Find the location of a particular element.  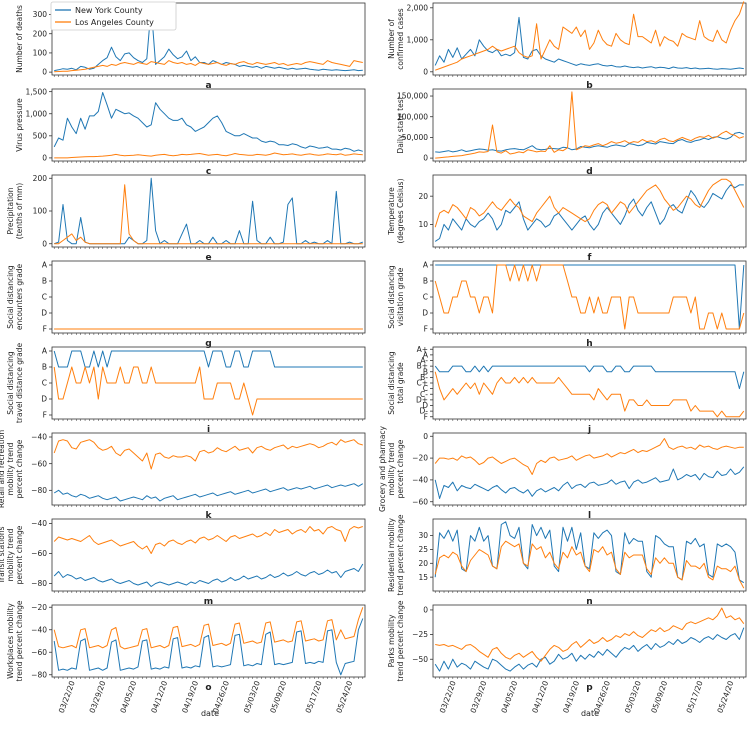

panel-letter: j is located at coordinates (589, 430).